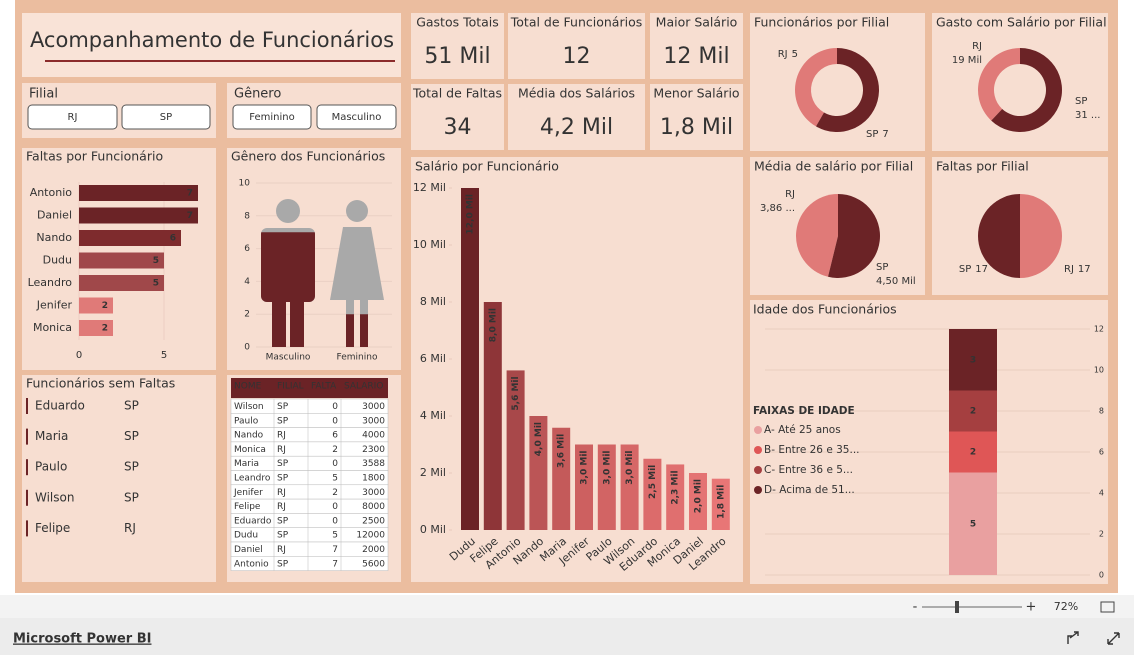 The height and width of the screenshot is (655, 1134). What do you see at coordinates (562, 451) in the screenshot?
I see `data-label: 3,6 Mil` at bounding box center [562, 451].